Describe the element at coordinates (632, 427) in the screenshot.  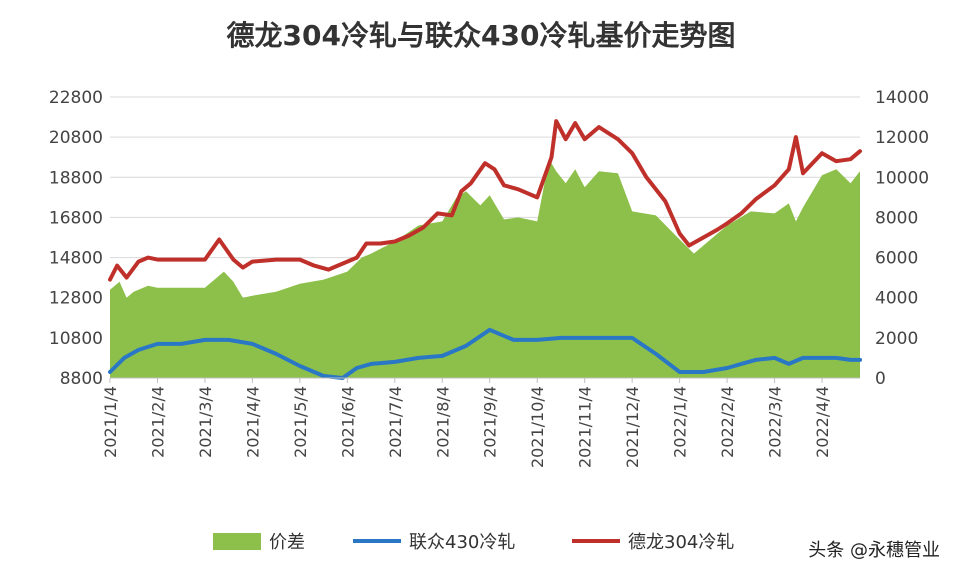
I see `x-tick-label: 2021/12/4` at that location.